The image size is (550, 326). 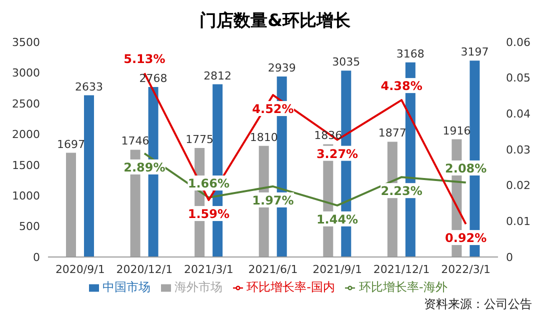 I want to click on y2-tick-label: 0.01, so click(x=518, y=221).